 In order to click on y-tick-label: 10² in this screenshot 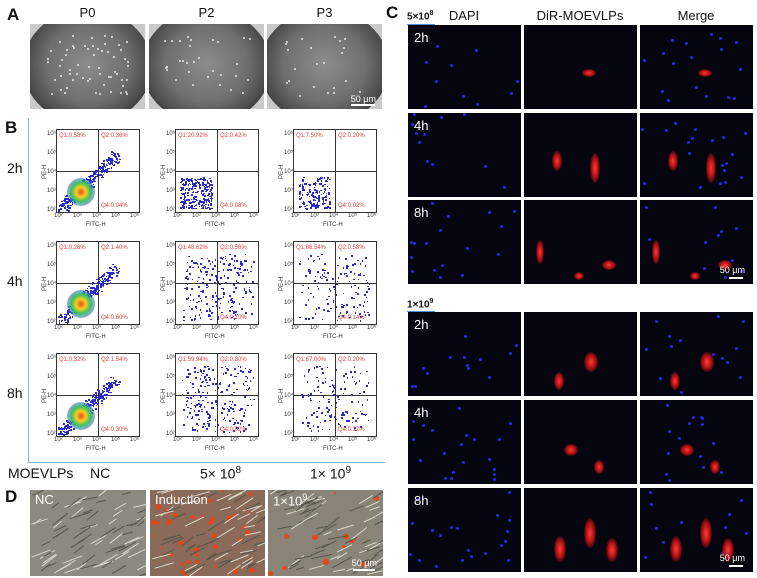, I will do `click(288, 210)`.